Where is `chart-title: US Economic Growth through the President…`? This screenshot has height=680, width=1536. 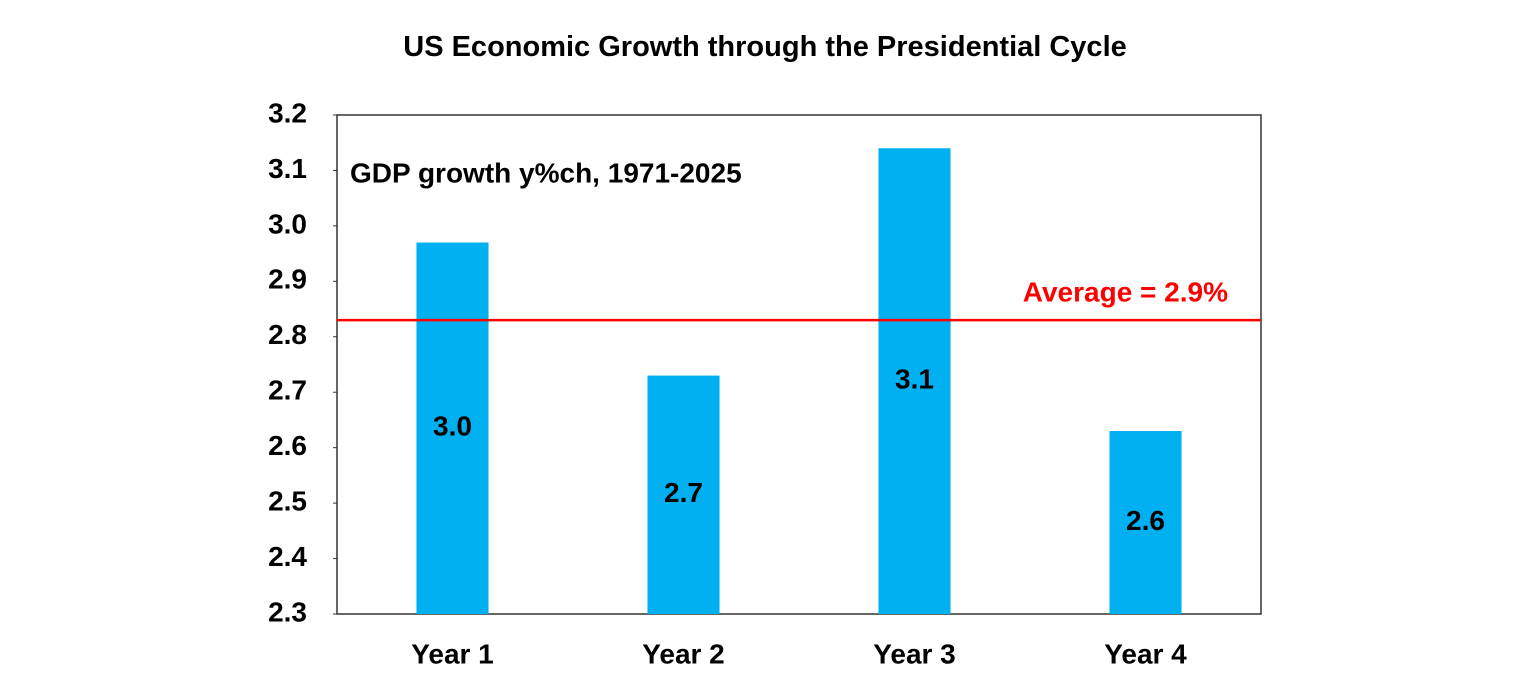 chart-title: US Economic Growth through the President… is located at coordinates (765, 47).